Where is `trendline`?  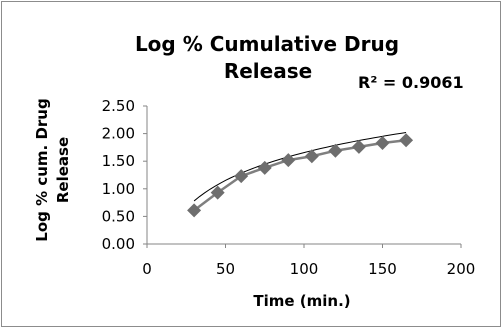
trendline is located at coordinates (300, 167).